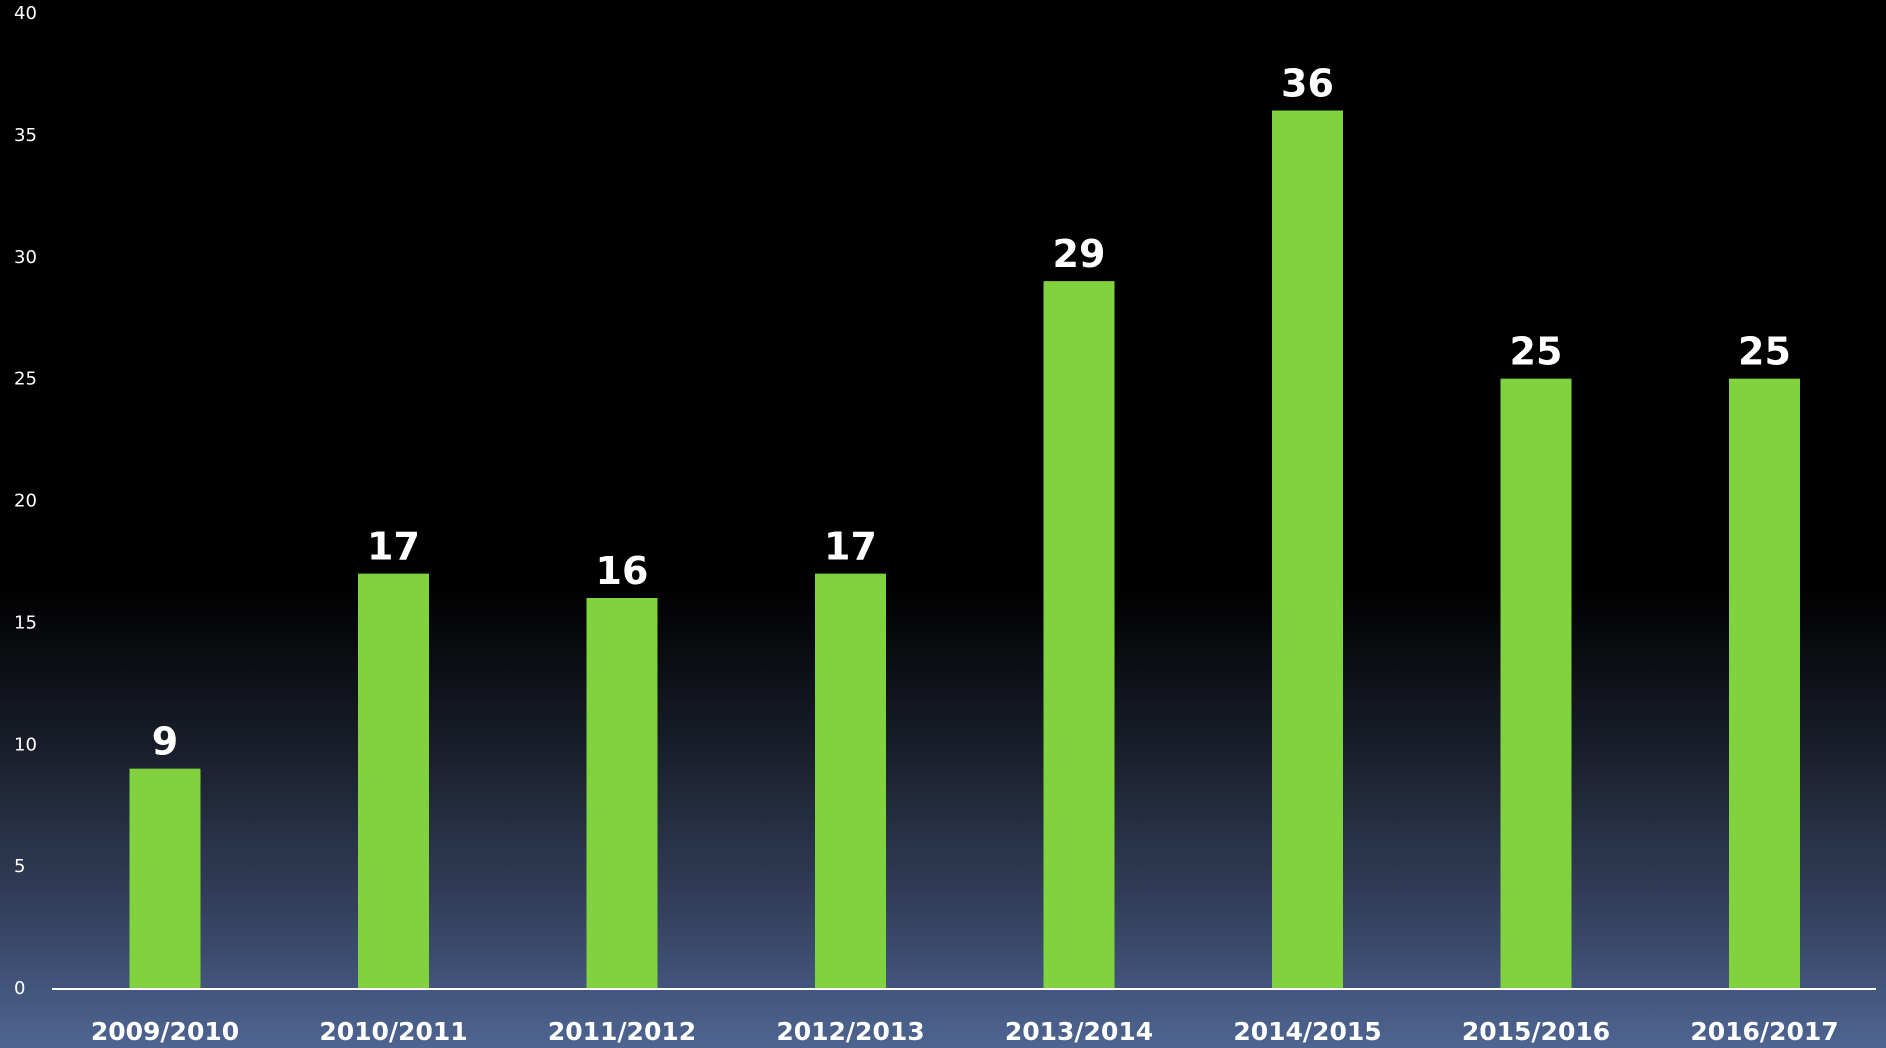  What do you see at coordinates (165, 742) in the screenshot?
I see `data-label: 9` at bounding box center [165, 742].